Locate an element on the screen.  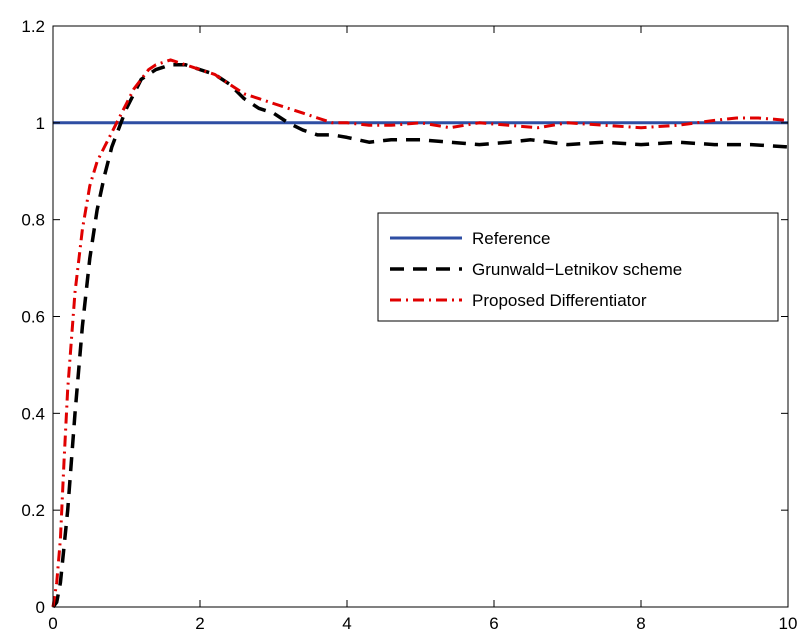
legend-label-proposed-differentiator: Proposed Differentiator is located at coordinates (559, 300).